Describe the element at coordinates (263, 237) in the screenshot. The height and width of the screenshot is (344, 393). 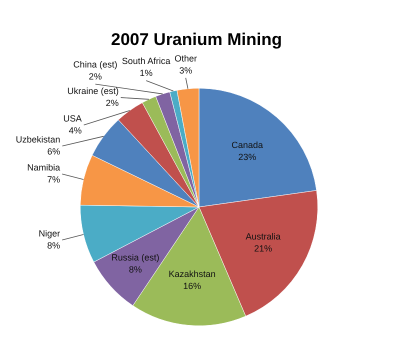
I see `slice-label: Australia` at that location.